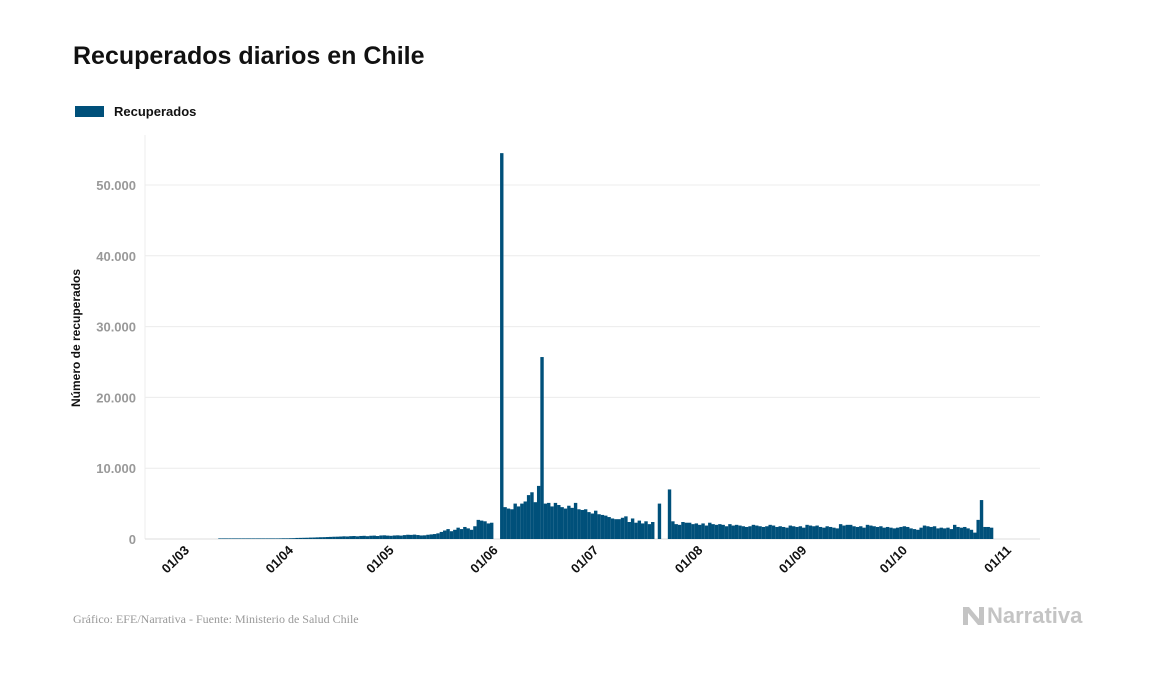 This screenshot has height=674, width=1157. What do you see at coordinates (176, 560) in the screenshot?
I see `x-tick-label: 01/03` at bounding box center [176, 560].